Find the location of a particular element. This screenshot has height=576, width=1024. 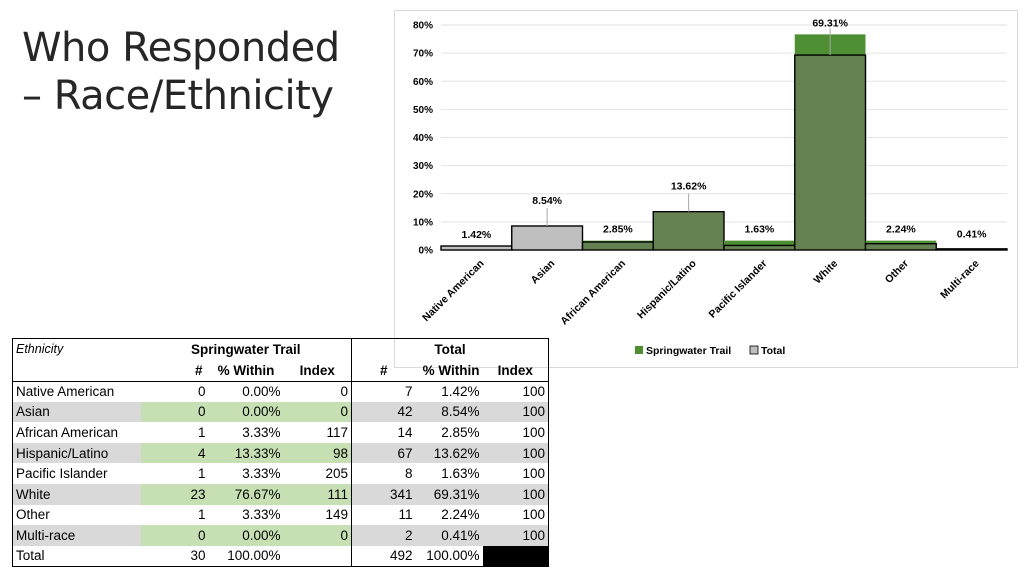

cell-t-within: 13.62% is located at coordinates (449, 453).